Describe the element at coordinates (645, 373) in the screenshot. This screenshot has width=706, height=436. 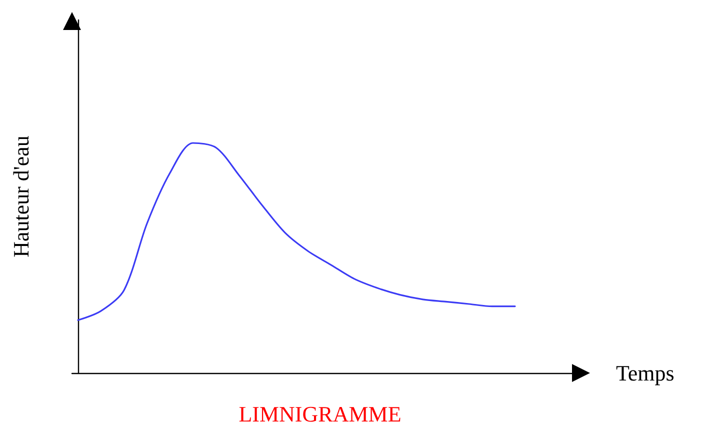
I see `x-axis-title: Temps` at that location.